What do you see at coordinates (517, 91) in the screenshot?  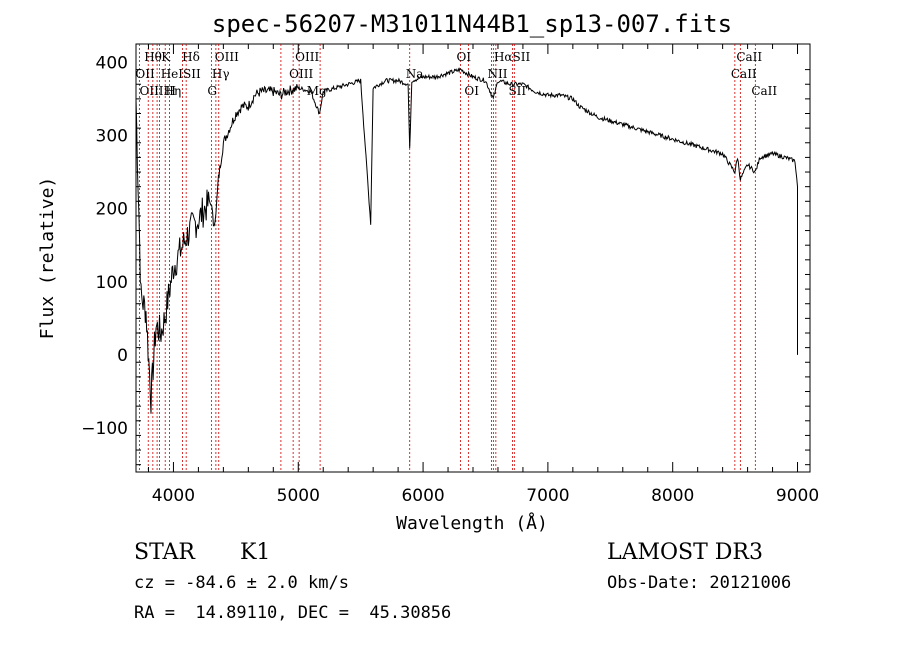 I see `line-annotation: SII` at bounding box center [517, 91].